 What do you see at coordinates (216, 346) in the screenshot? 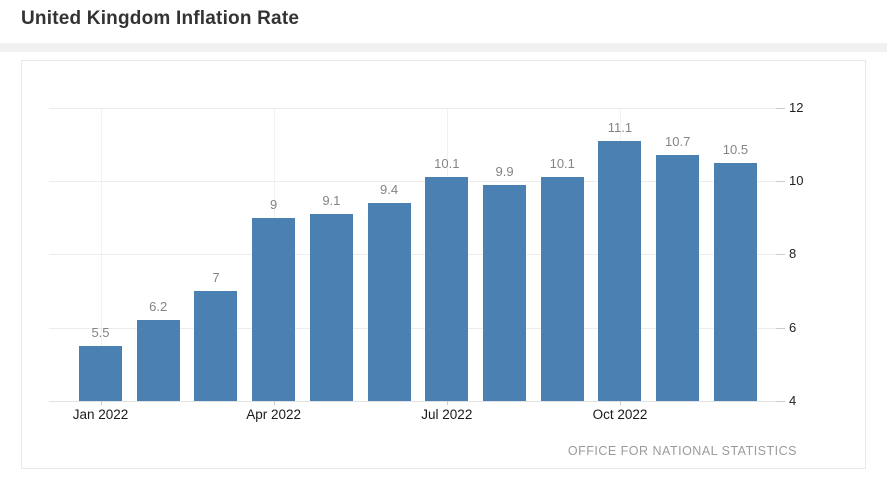
I see `bar-mar-2022` at bounding box center [216, 346].